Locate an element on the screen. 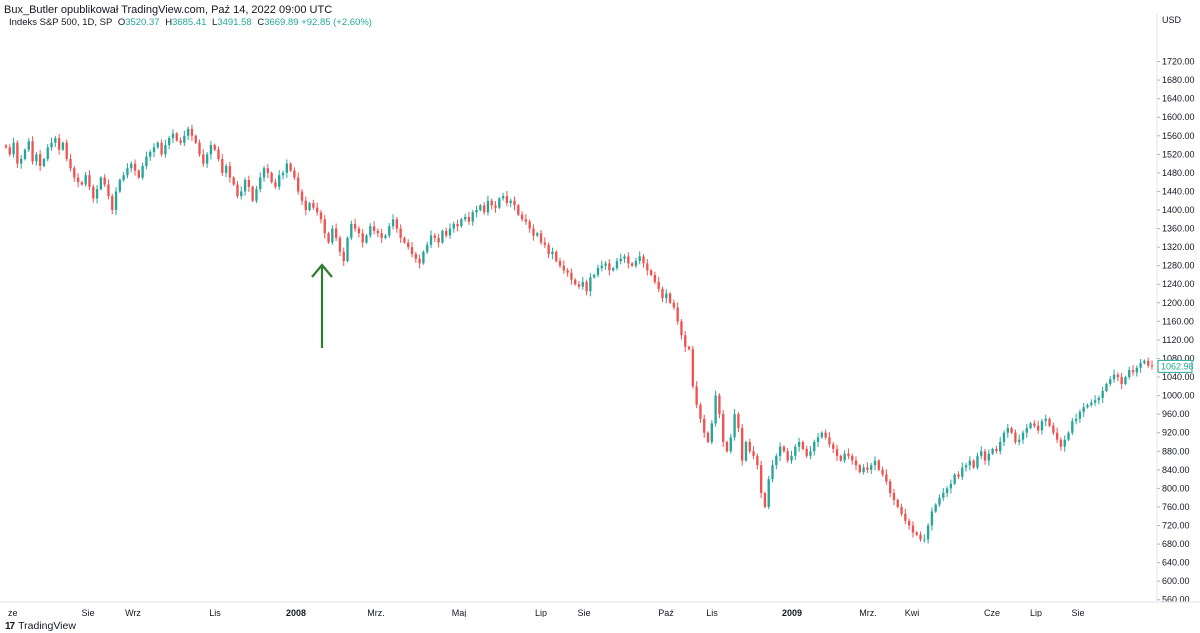 This screenshot has height=633, width=1200. y-tick-label: 880.00 is located at coordinates (1176, 451).